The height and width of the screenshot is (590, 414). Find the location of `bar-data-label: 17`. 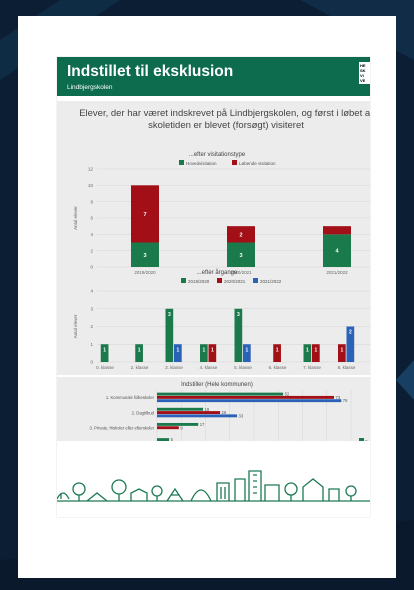

bar-data-label: 17 is located at coordinates (202, 424).